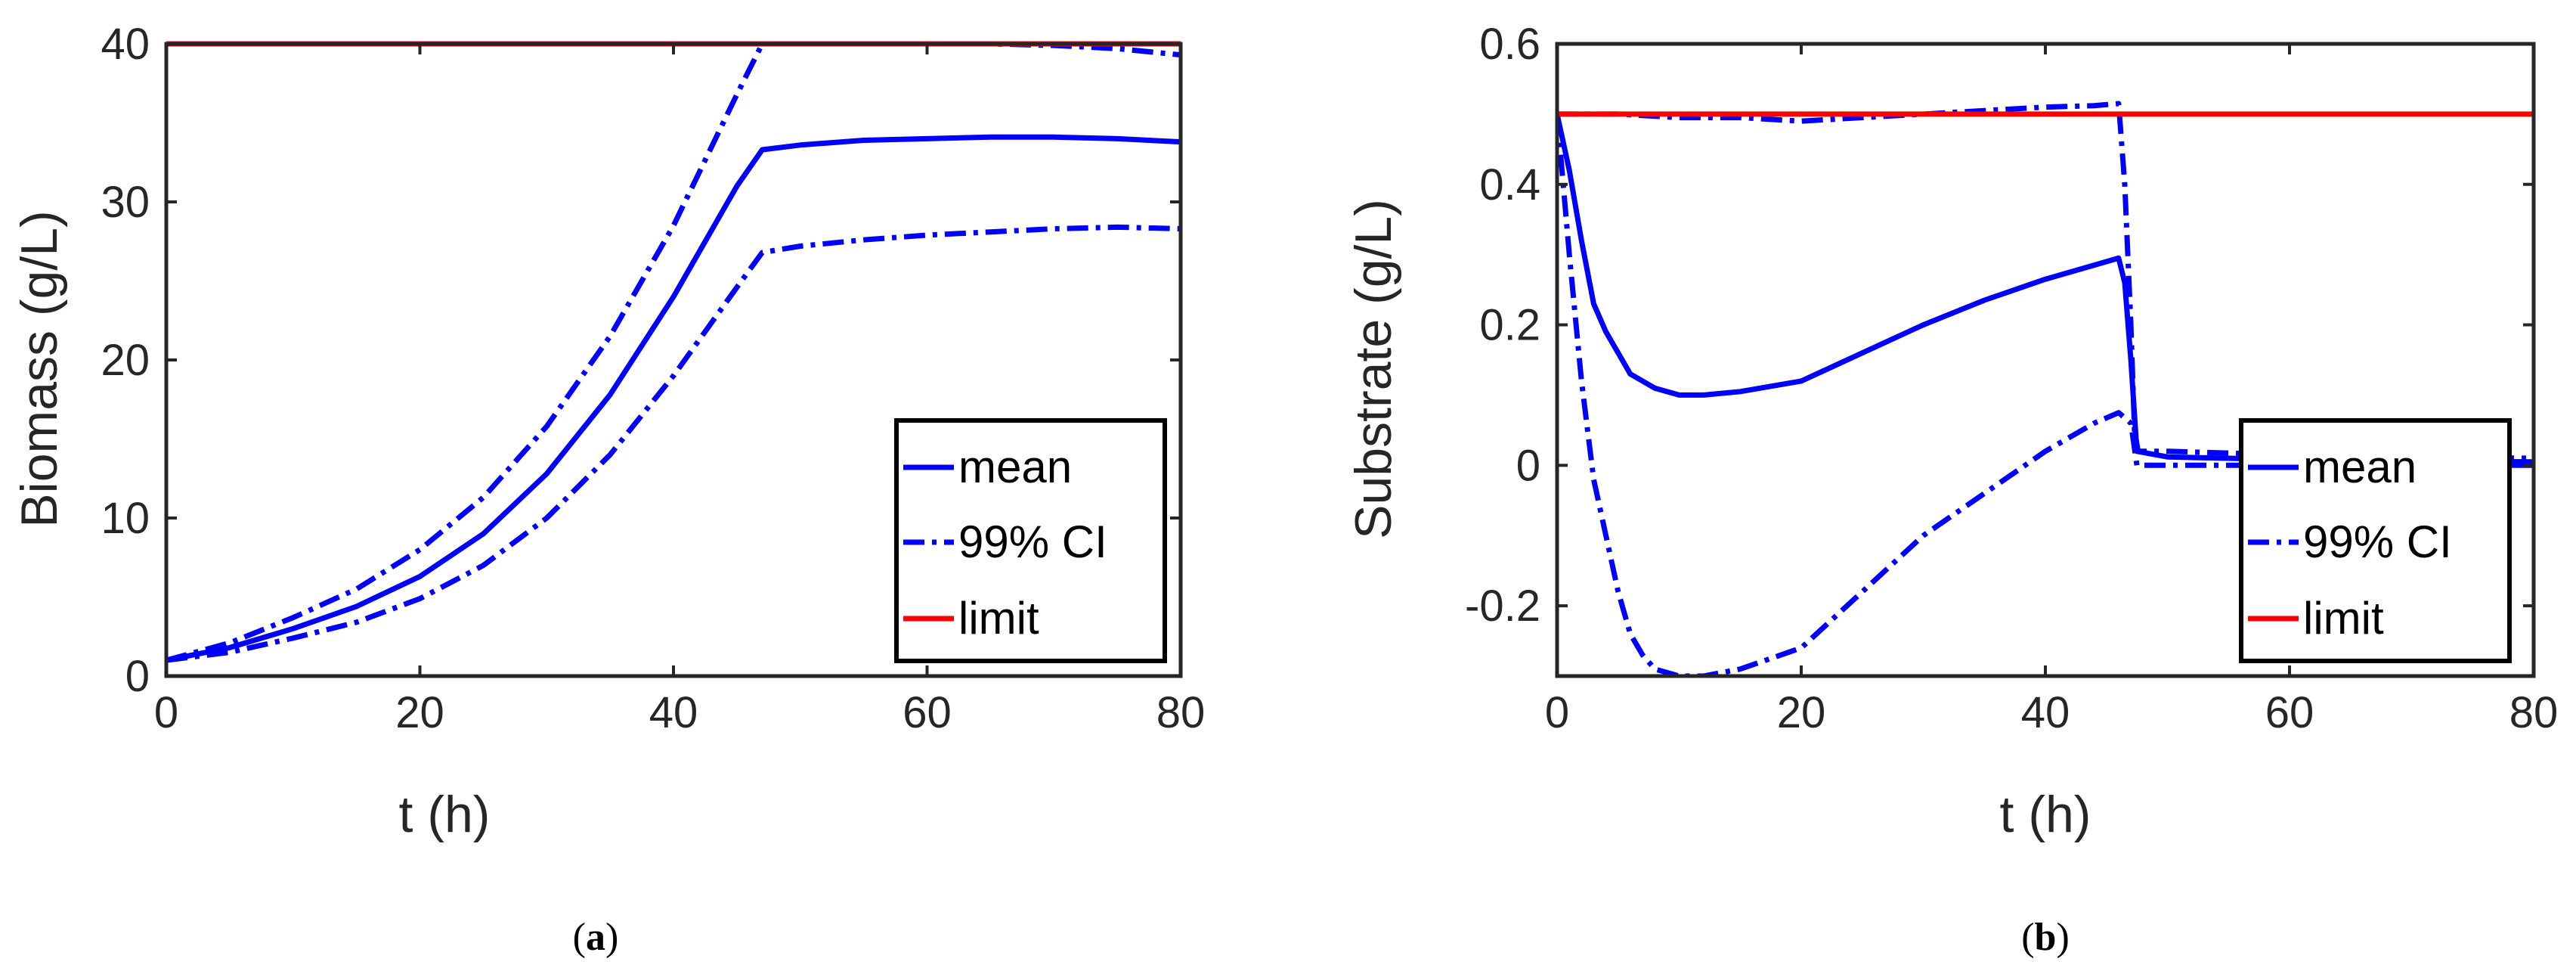 The image size is (2576, 974). I want to click on panel-a-x-tick-label: 20, so click(419, 712).